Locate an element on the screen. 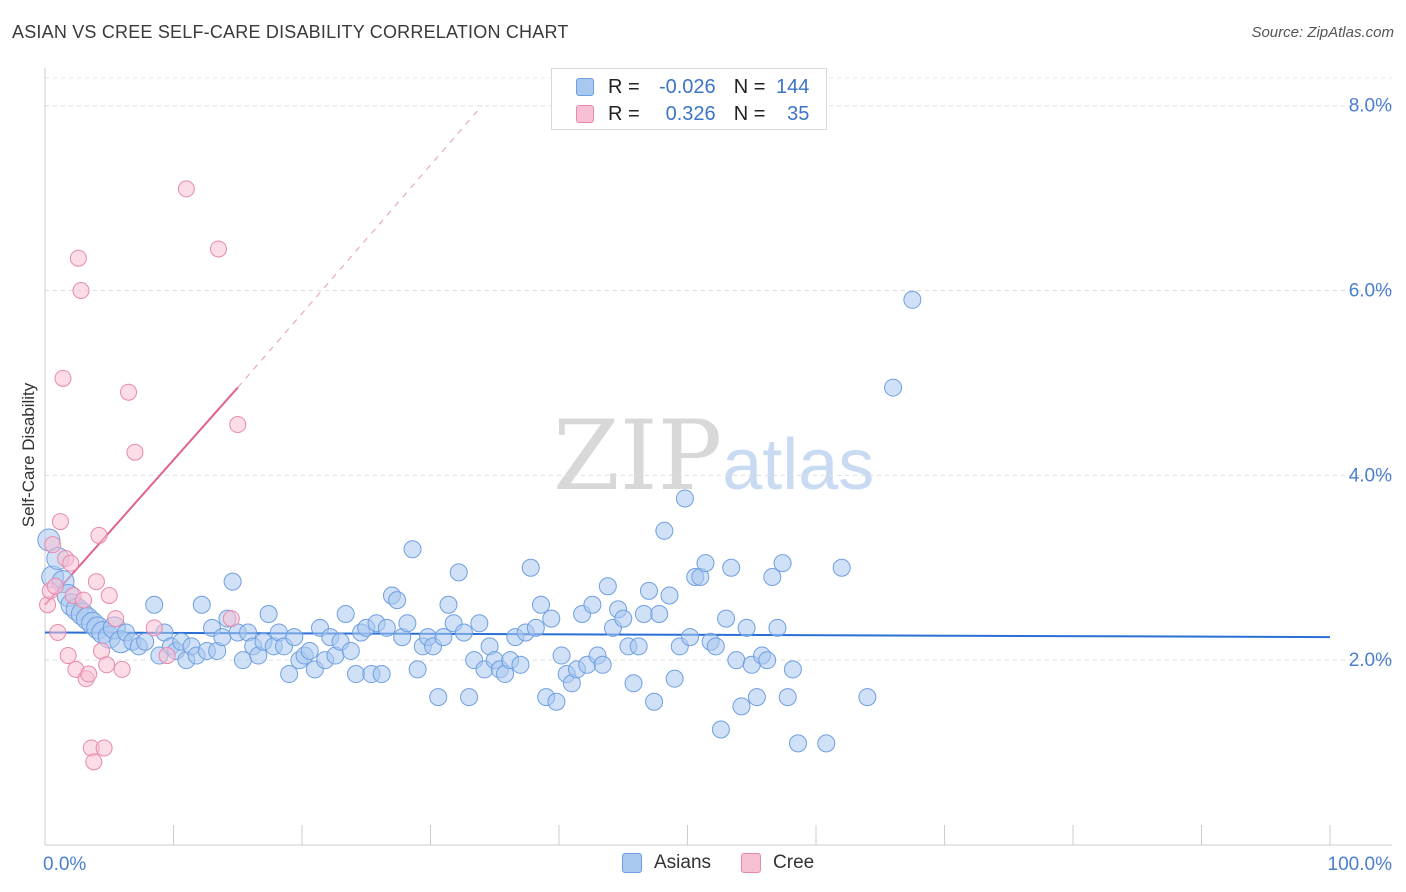  x-tick-label: 100.0% is located at coordinates (1360, 864).